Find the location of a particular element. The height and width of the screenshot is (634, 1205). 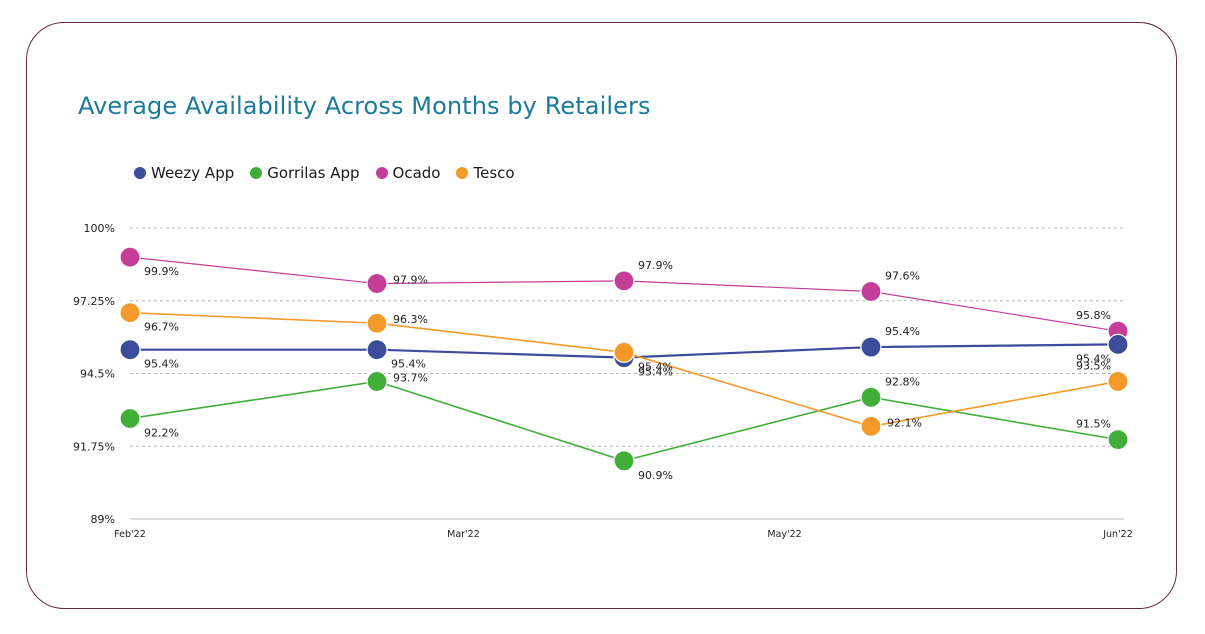

y-tick-label: 89% is located at coordinates (103, 519).